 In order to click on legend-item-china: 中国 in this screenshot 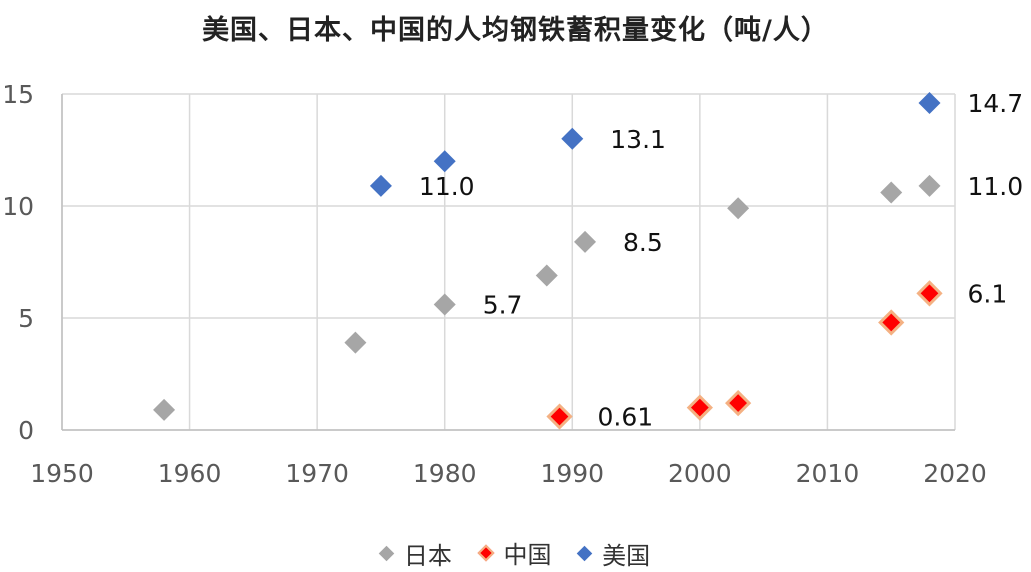, I will do `click(514, 552)`.